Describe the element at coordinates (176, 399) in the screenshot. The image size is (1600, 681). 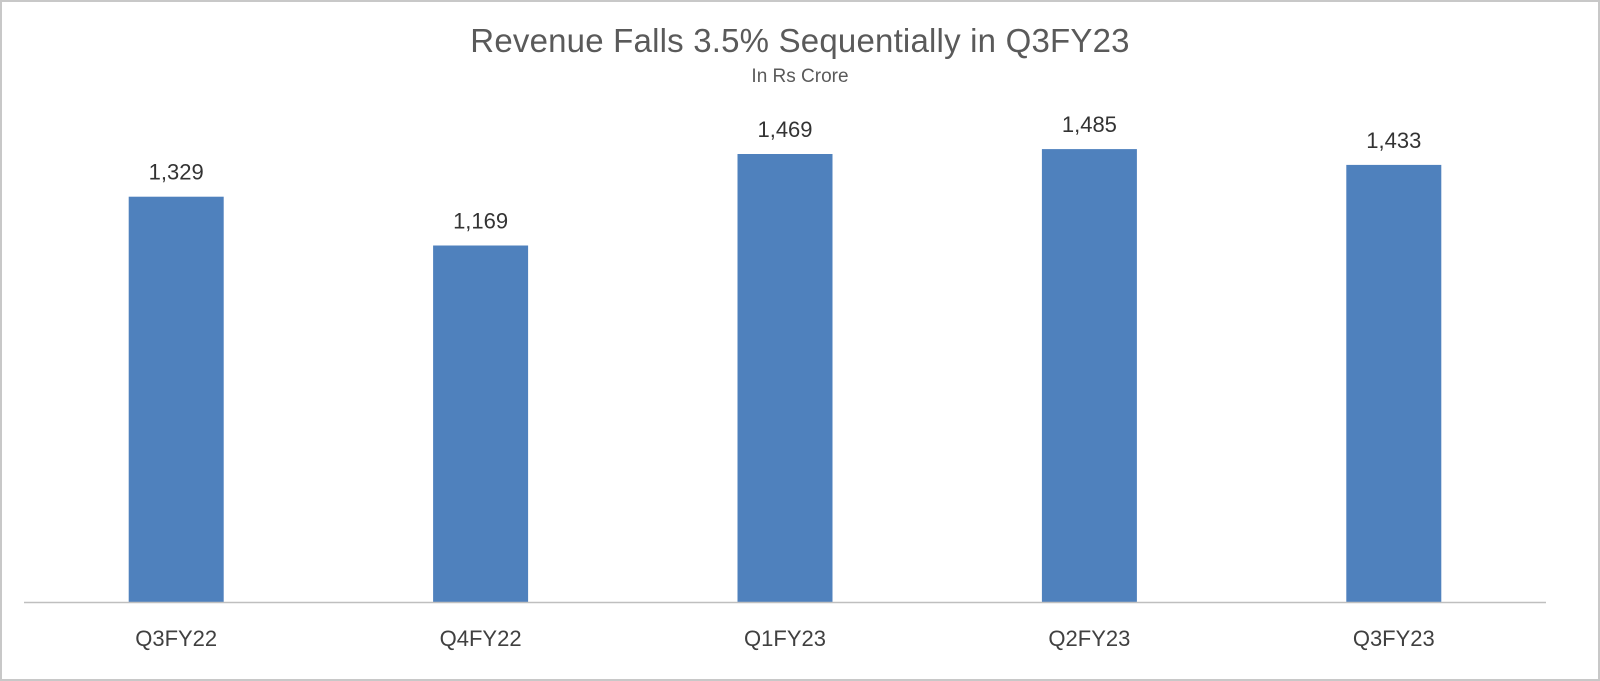
I see `bar-q3fy22` at that location.